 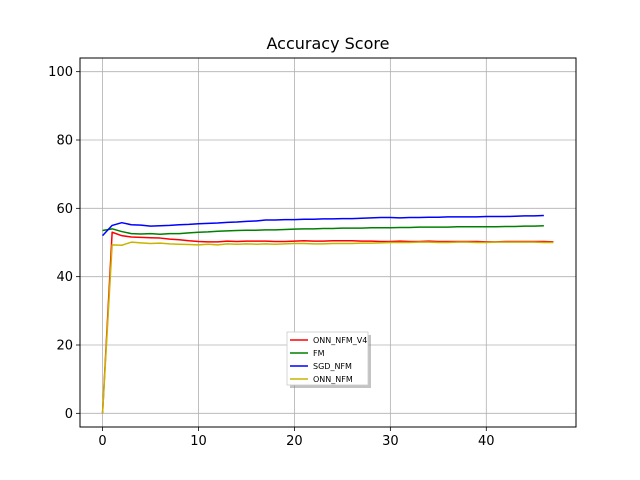 What do you see at coordinates (323, 230) in the screenshot?
I see `series-line-fm` at bounding box center [323, 230].